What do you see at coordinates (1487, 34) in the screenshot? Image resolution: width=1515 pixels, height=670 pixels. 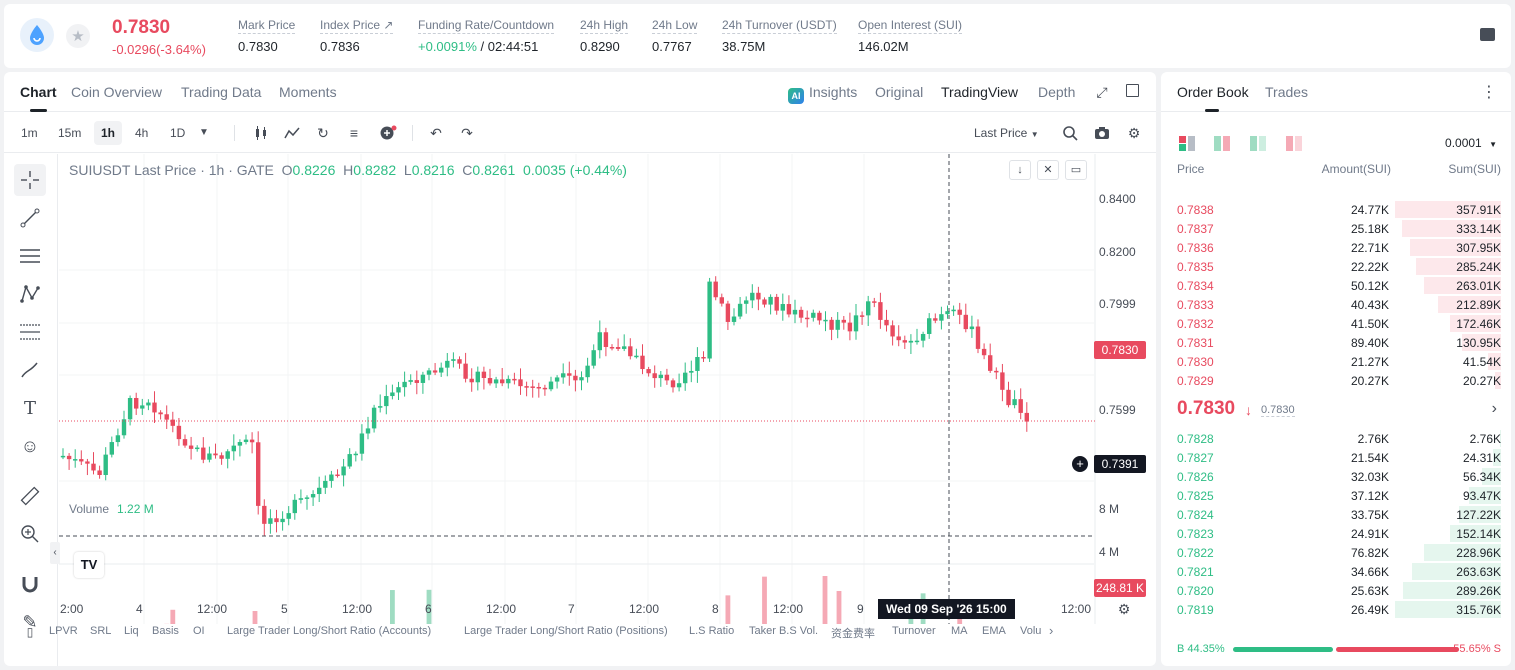 I see `book-icon` at bounding box center [1487, 34].